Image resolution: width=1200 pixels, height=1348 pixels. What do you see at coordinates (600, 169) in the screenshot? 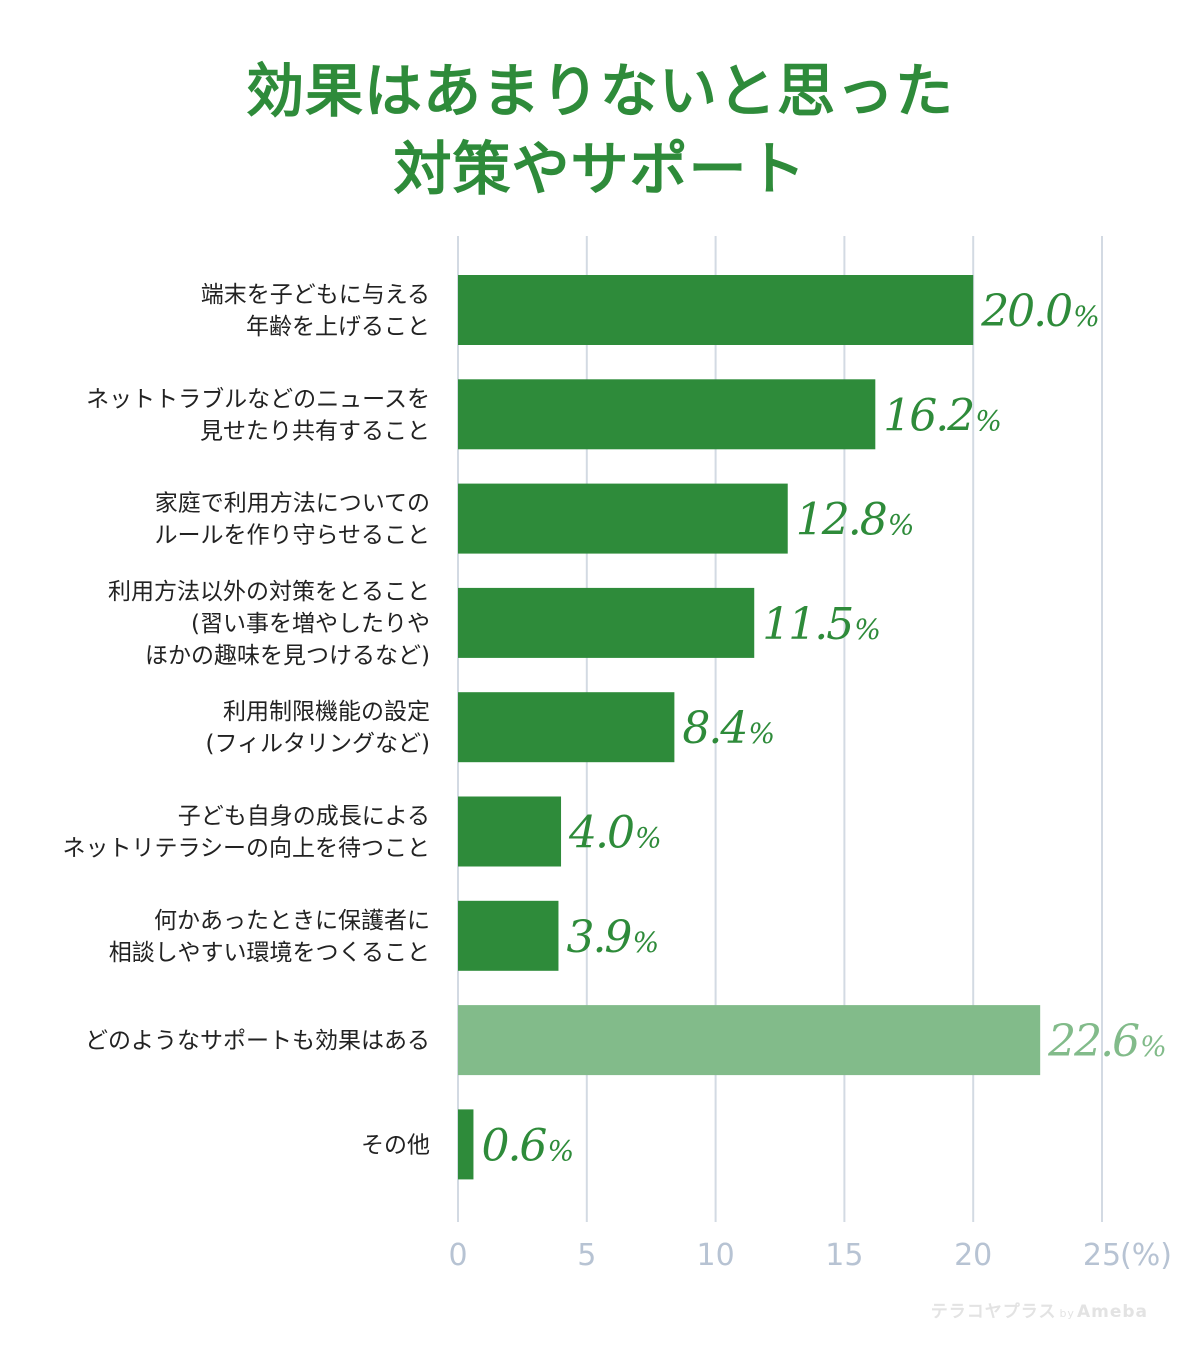
I see `chart-title-line-2: 対策やサポート` at bounding box center [600, 169].